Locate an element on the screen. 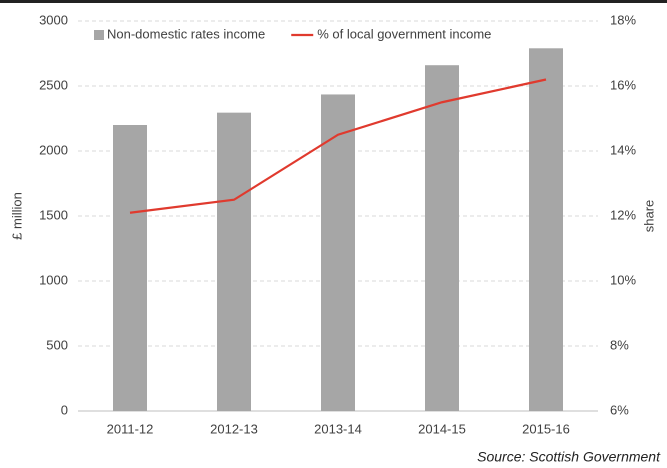 The width and height of the screenshot is (667, 468). y2-tick-label: 8% is located at coordinates (619, 344).